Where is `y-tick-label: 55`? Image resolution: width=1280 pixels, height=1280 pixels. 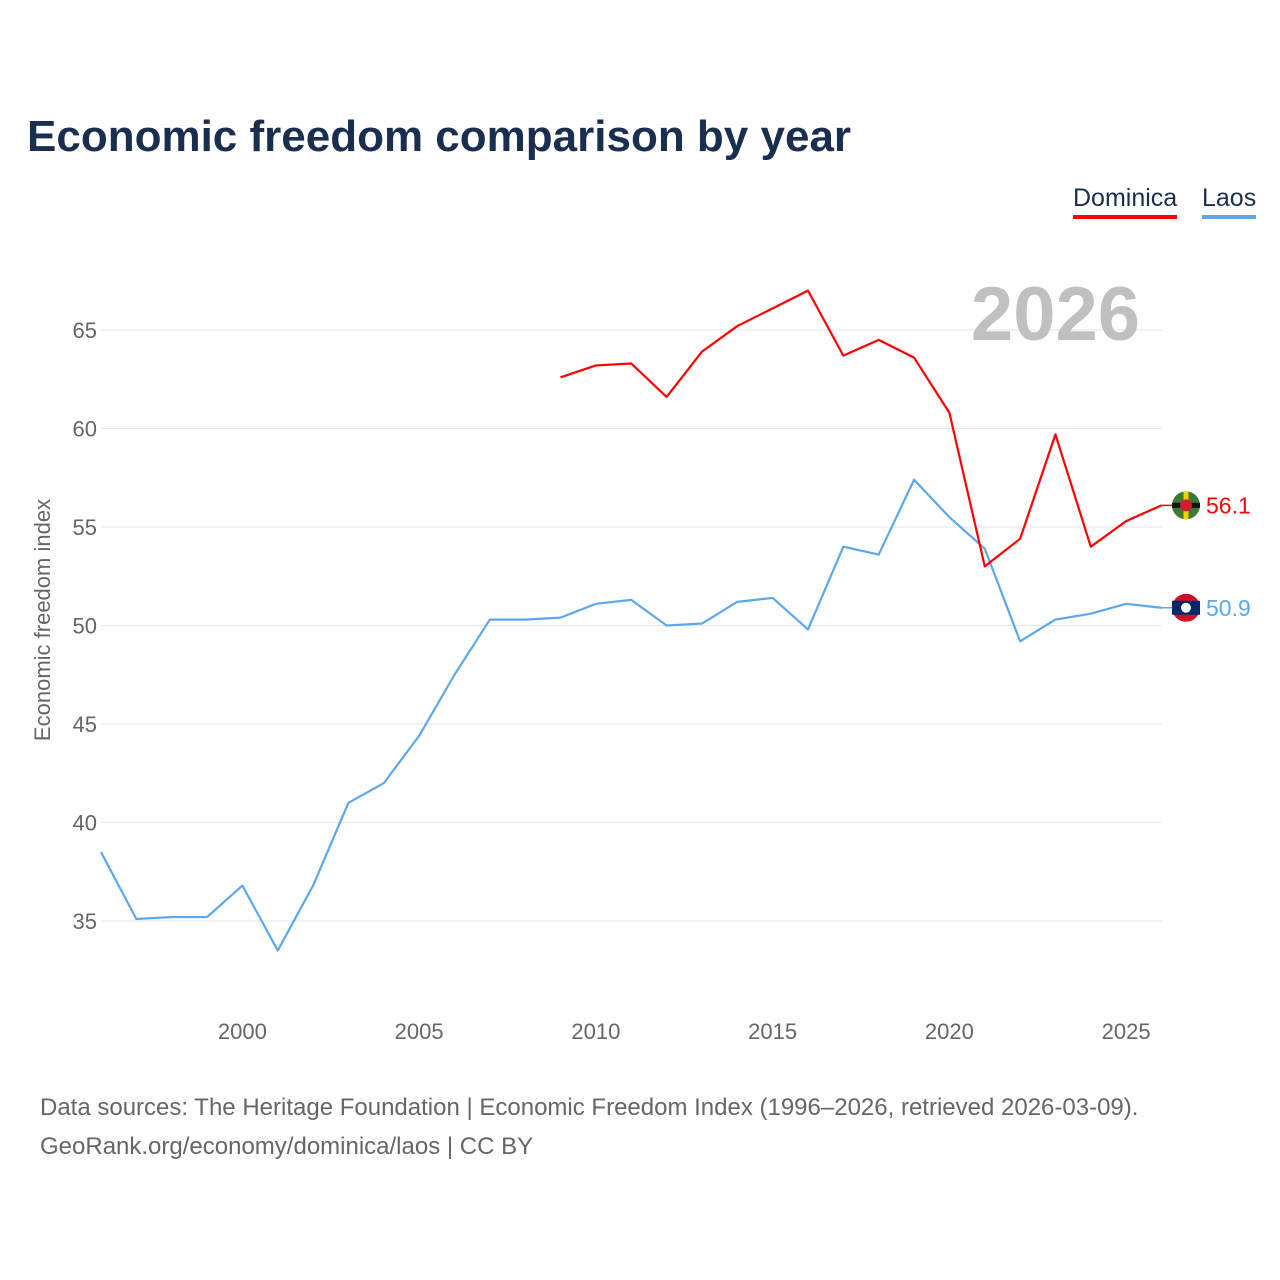 y-tick-label: 55 is located at coordinates (85, 527).